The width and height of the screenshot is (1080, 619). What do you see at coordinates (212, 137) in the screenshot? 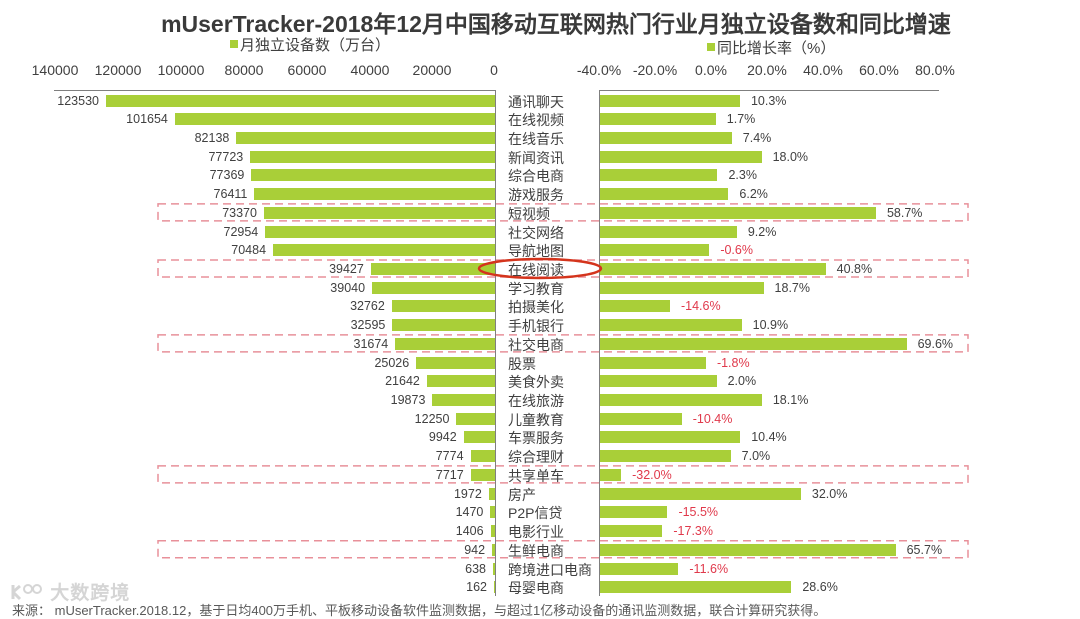
I see `devices-value-label: 82138` at bounding box center [212, 137].